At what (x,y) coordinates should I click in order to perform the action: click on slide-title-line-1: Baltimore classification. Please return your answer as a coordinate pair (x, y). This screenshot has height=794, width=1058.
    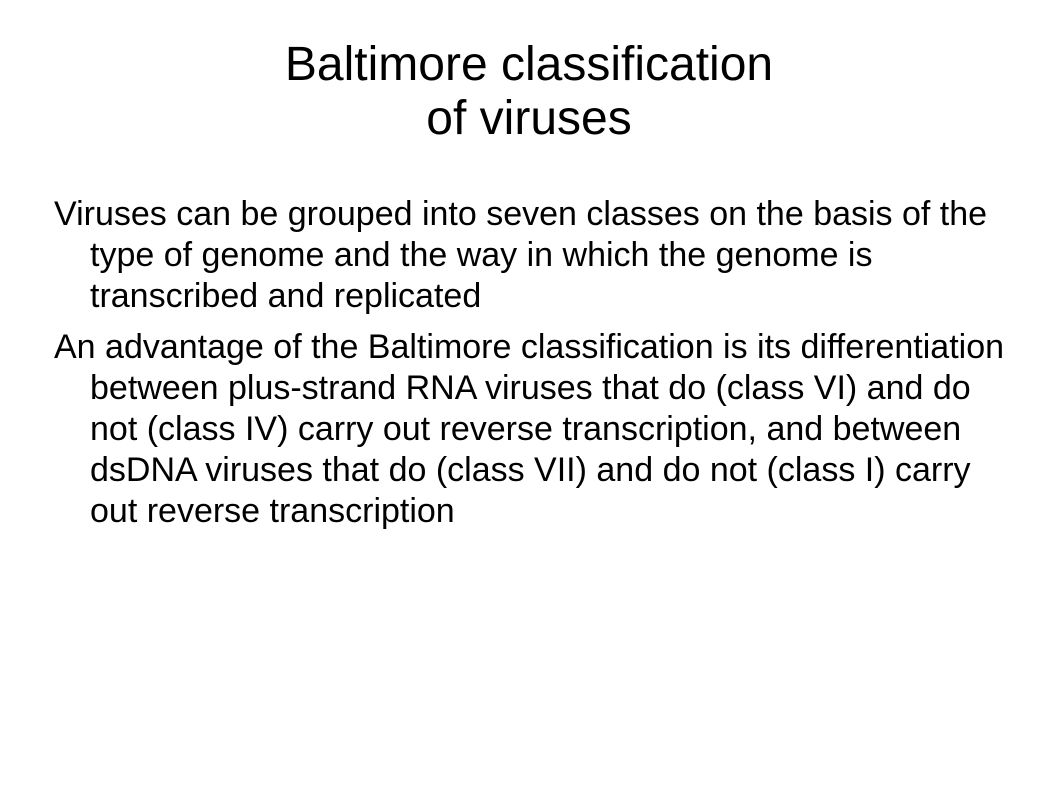
    Looking at the image, I should click on (529, 64).